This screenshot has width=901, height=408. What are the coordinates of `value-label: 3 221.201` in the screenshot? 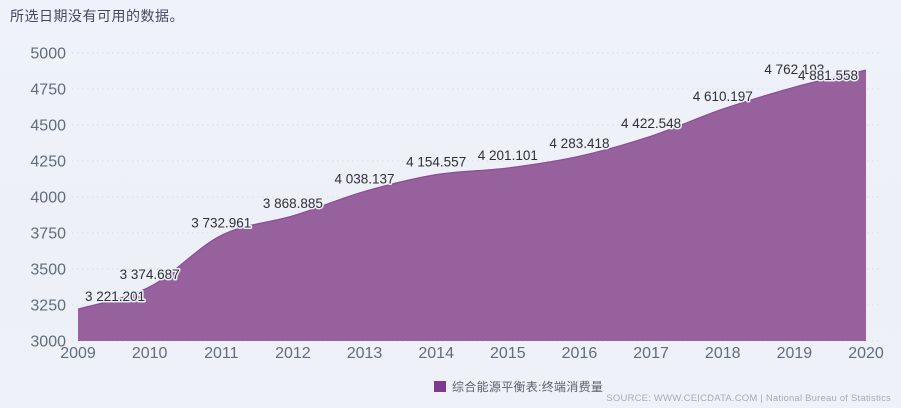 It's located at (115, 296).